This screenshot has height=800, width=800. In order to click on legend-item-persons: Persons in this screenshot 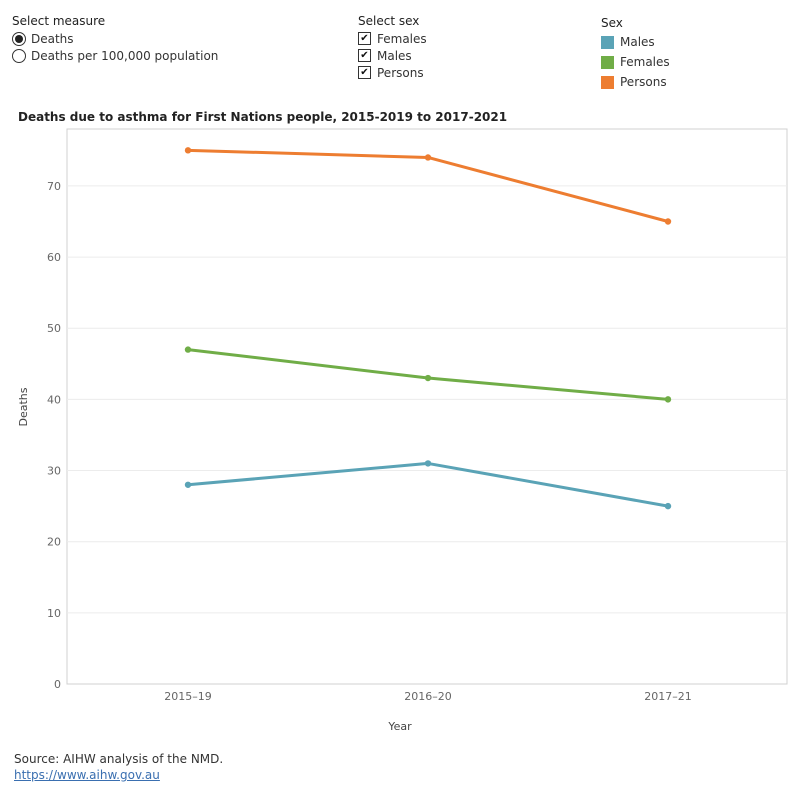, I will do `click(635, 82)`.